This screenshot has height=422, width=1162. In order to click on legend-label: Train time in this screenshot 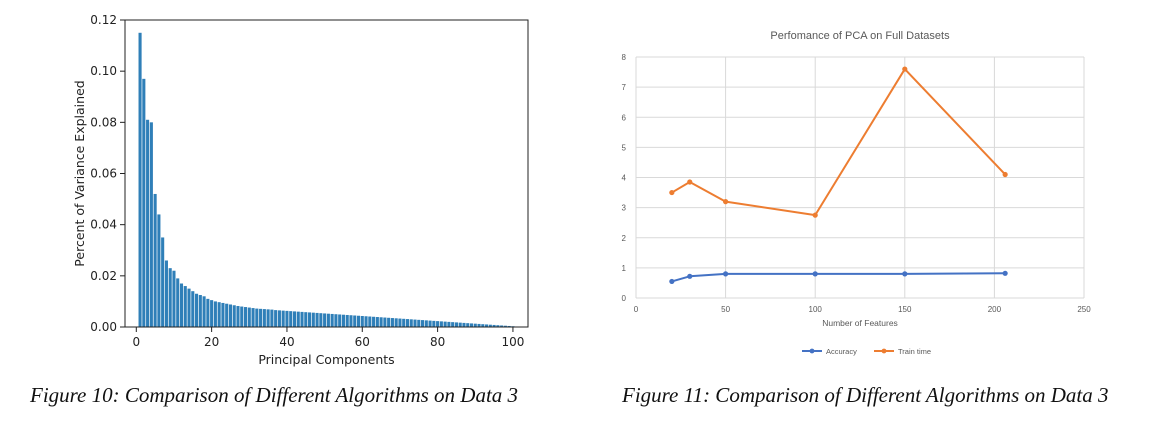, I will do `click(914, 351)`.